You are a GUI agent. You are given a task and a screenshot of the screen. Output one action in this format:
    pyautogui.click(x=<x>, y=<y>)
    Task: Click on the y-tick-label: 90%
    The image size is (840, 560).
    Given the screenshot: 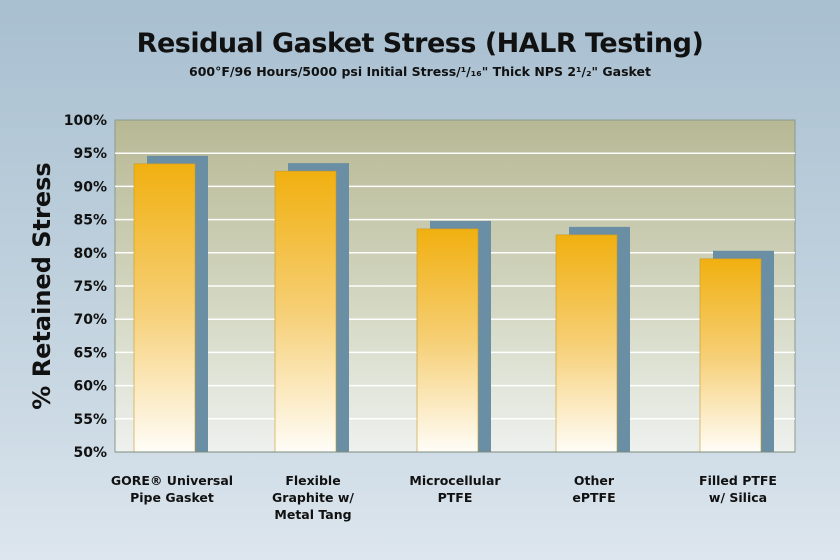 What is the action you would take?
    pyautogui.click(x=90, y=187)
    